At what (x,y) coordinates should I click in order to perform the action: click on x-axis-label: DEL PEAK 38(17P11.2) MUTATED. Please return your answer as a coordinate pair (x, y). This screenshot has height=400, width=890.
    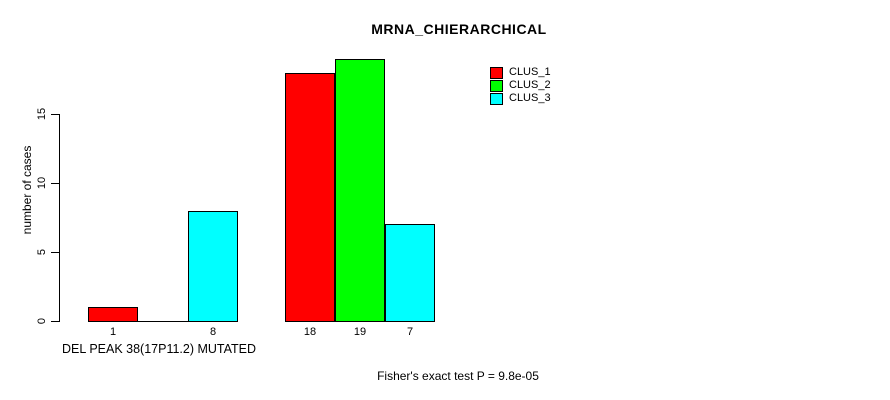
    Looking at the image, I should click on (159, 349).